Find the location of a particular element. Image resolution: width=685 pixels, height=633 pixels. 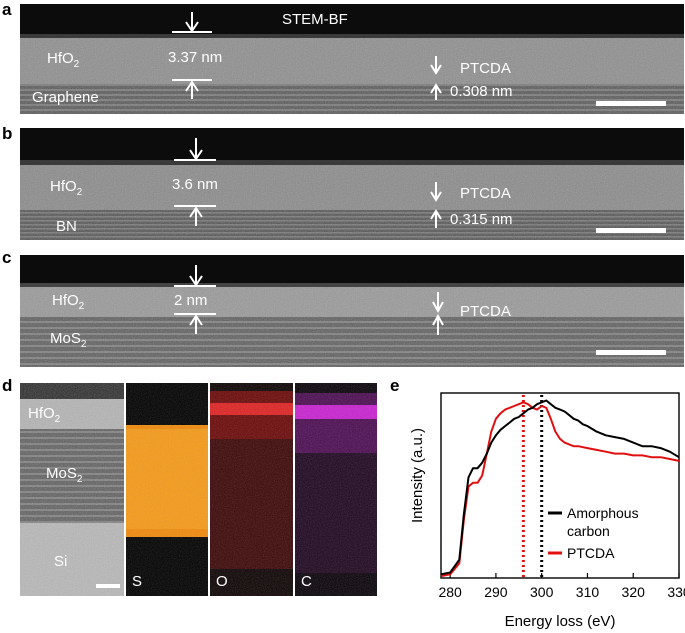

panel-d-scale-bar is located at coordinates (108, 586).